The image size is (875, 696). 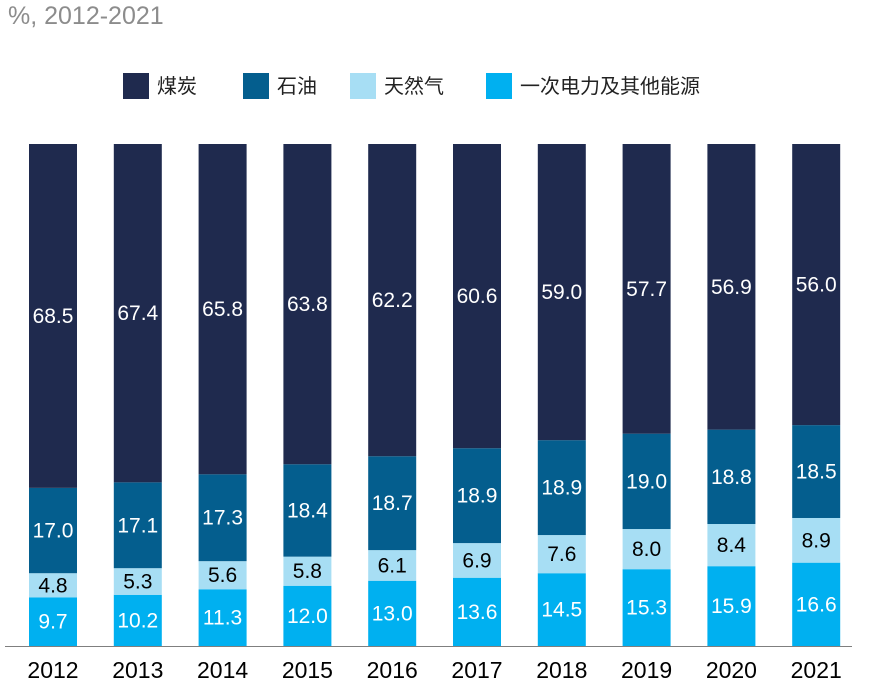 What do you see at coordinates (731, 670) in the screenshot?
I see `x-tick-label-2020: 2020` at bounding box center [731, 670].